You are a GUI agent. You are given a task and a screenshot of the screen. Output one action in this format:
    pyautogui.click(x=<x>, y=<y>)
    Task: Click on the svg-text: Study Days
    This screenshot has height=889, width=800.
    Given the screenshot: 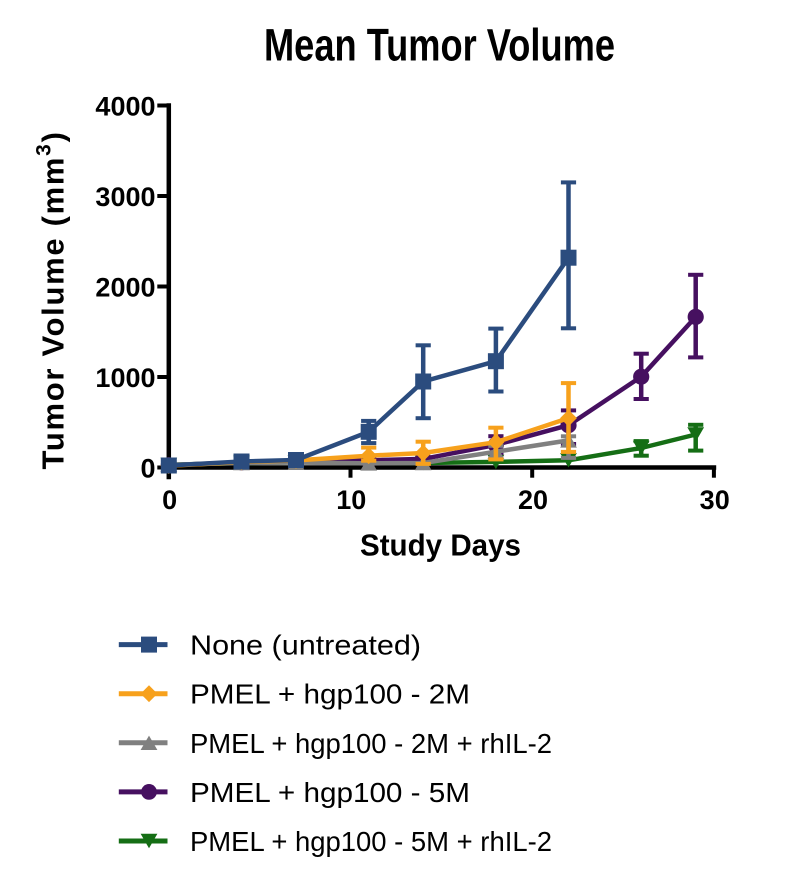 What is the action you would take?
    pyautogui.click(x=440, y=545)
    